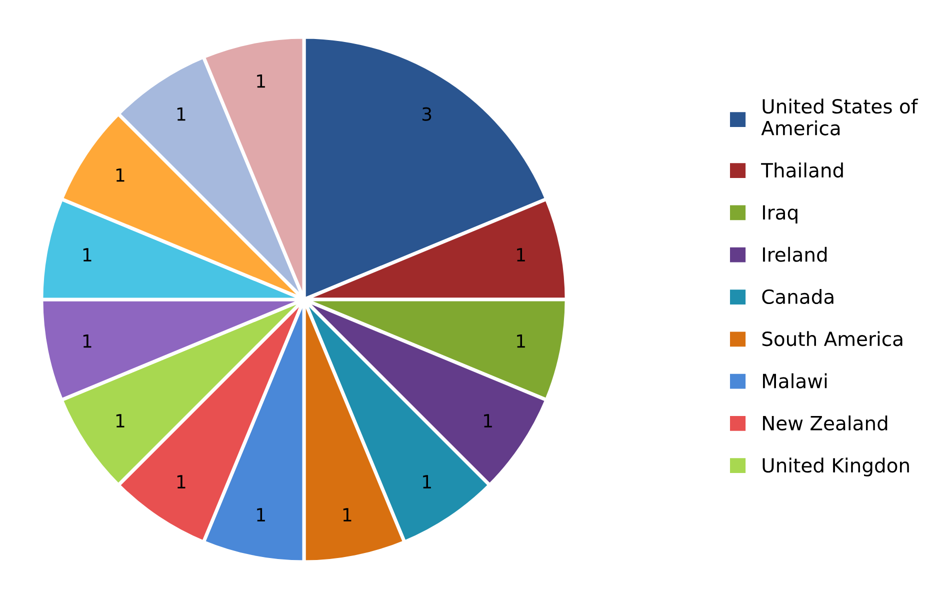 Image resolution: width=950 pixels, height=599 pixels. What do you see at coordinates (795, 254) in the screenshot?
I see `legend-label: Ireland` at bounding box center [795, 254].